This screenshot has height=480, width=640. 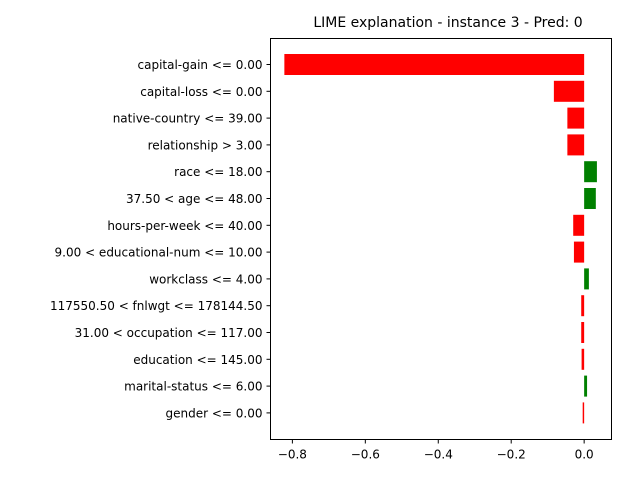 I want to click on y-tick-label-4: race <= 18.00, so click(x=218, y=172).